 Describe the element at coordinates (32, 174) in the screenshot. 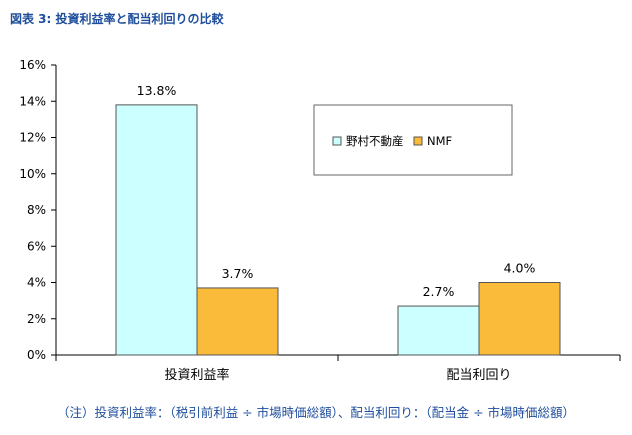

I see `y-tick-label: 10%` at that location.